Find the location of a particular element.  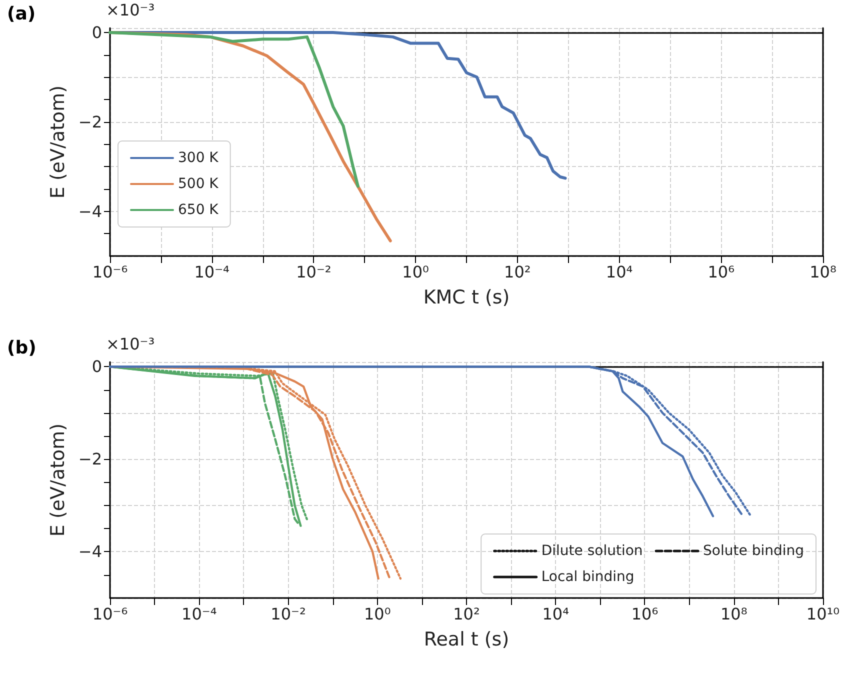

chart-title: (b) is located at coordinates (21, 348).